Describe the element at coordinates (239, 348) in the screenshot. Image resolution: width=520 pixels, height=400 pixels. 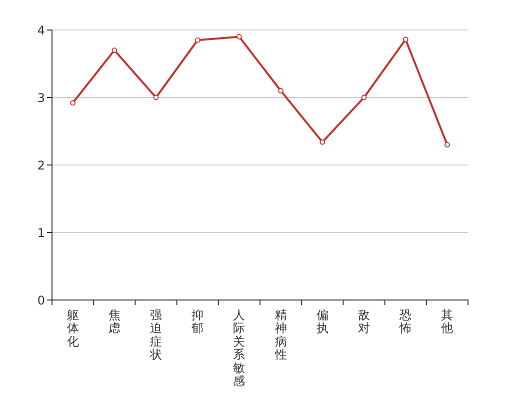
I see `x-tick-label: 人际关系敏感` at that location.